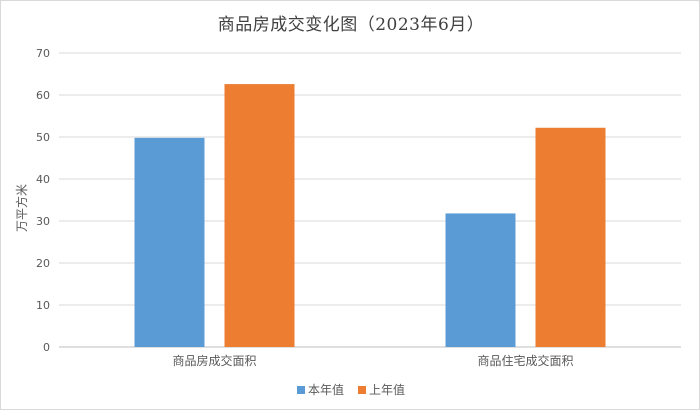  I want to click on legend-swatch-current-year, so click(300, 389).